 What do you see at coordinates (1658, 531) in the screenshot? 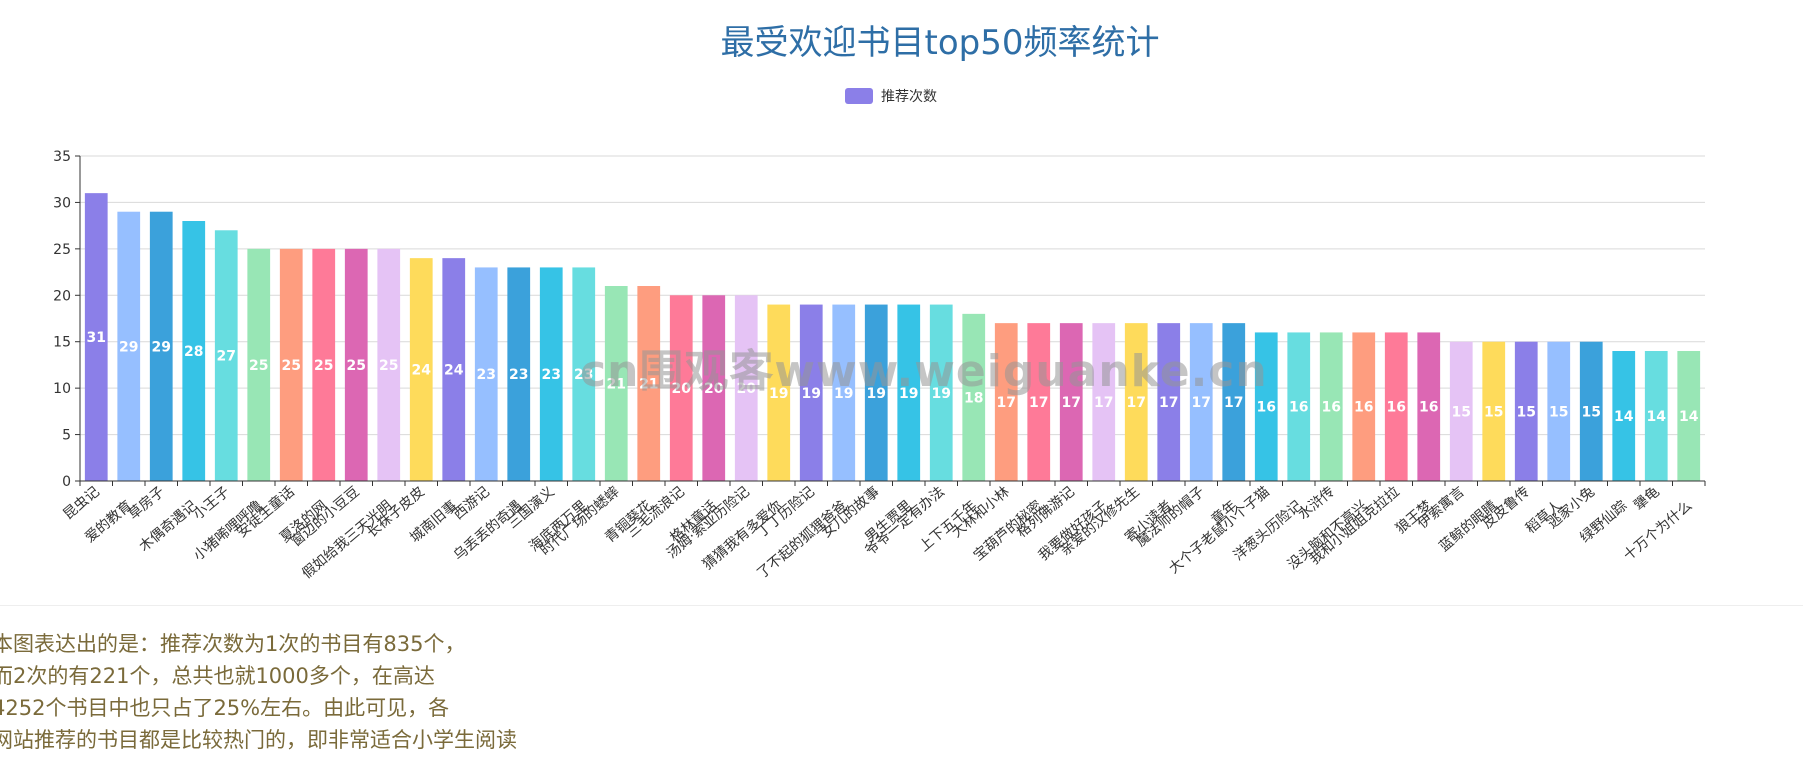
I see `x-tick-label: 十万个为什么` at bounding box center [1658, 531].